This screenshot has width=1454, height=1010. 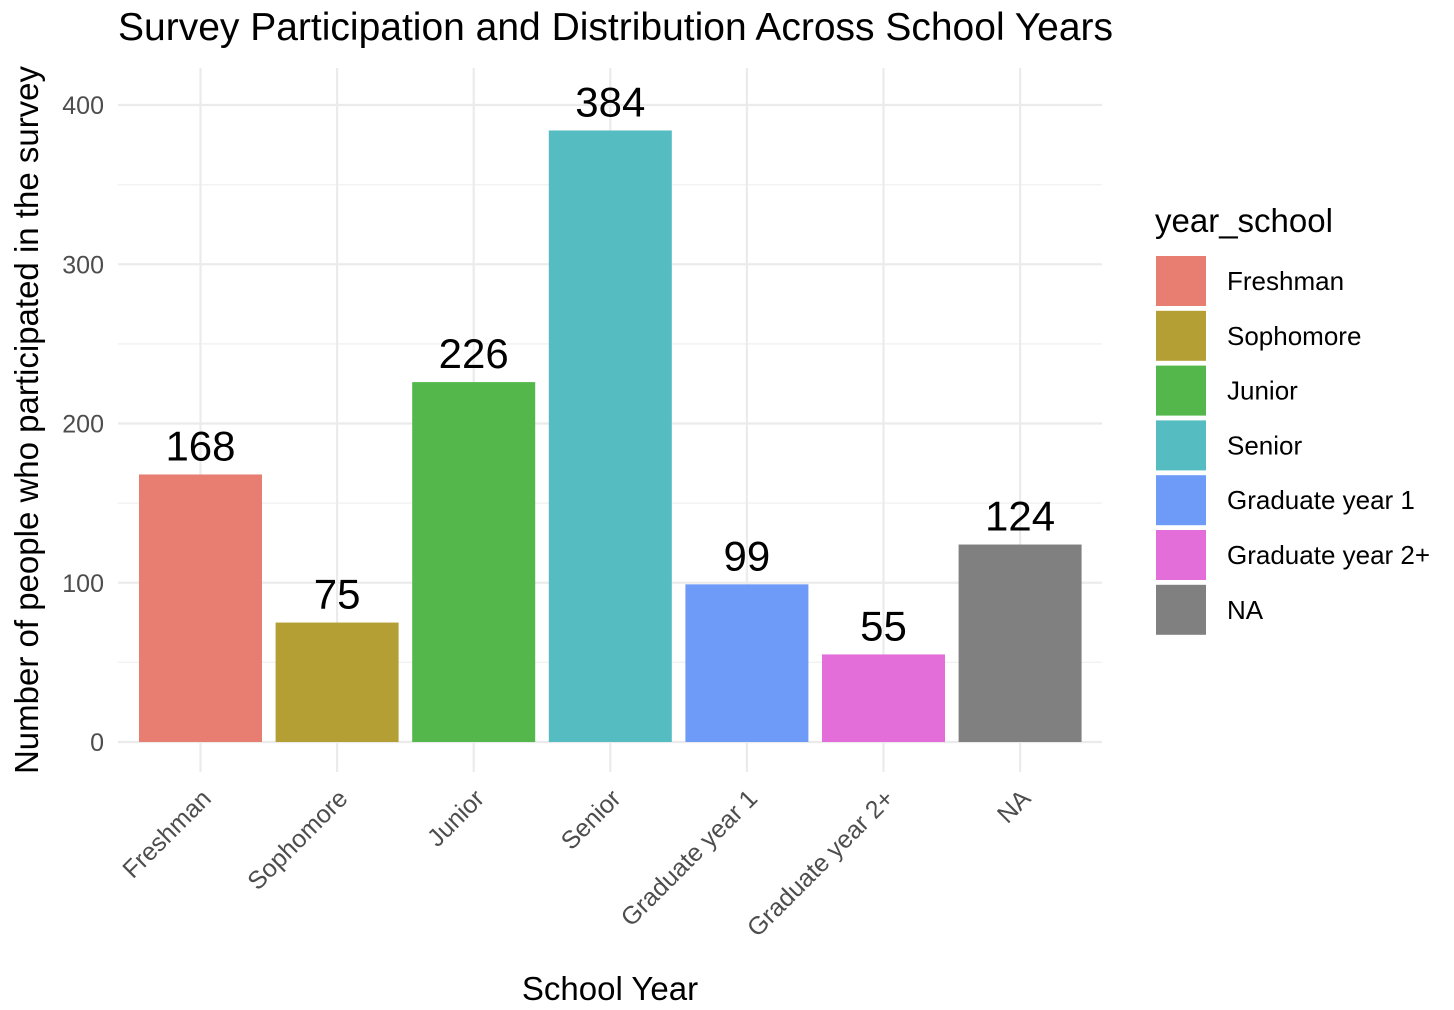 I want to click on x-tick-label: Graduate year 2+, so click(x=821, y=863).